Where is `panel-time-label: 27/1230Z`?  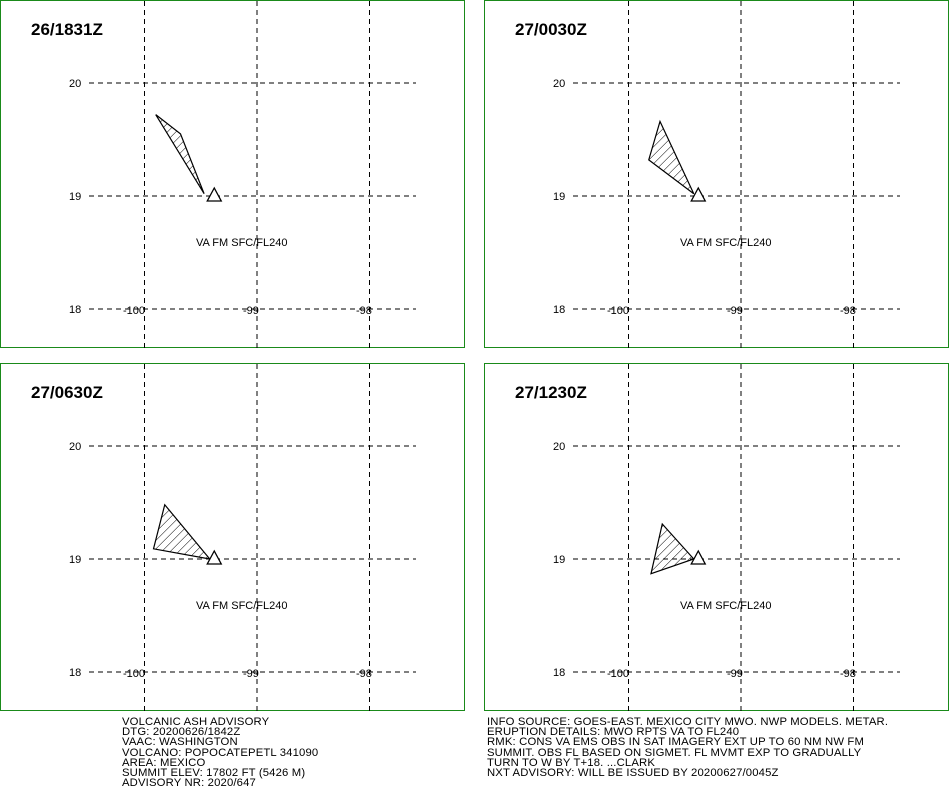 panel-time-label: 27/1230Z is located at coordinates (551, 392).